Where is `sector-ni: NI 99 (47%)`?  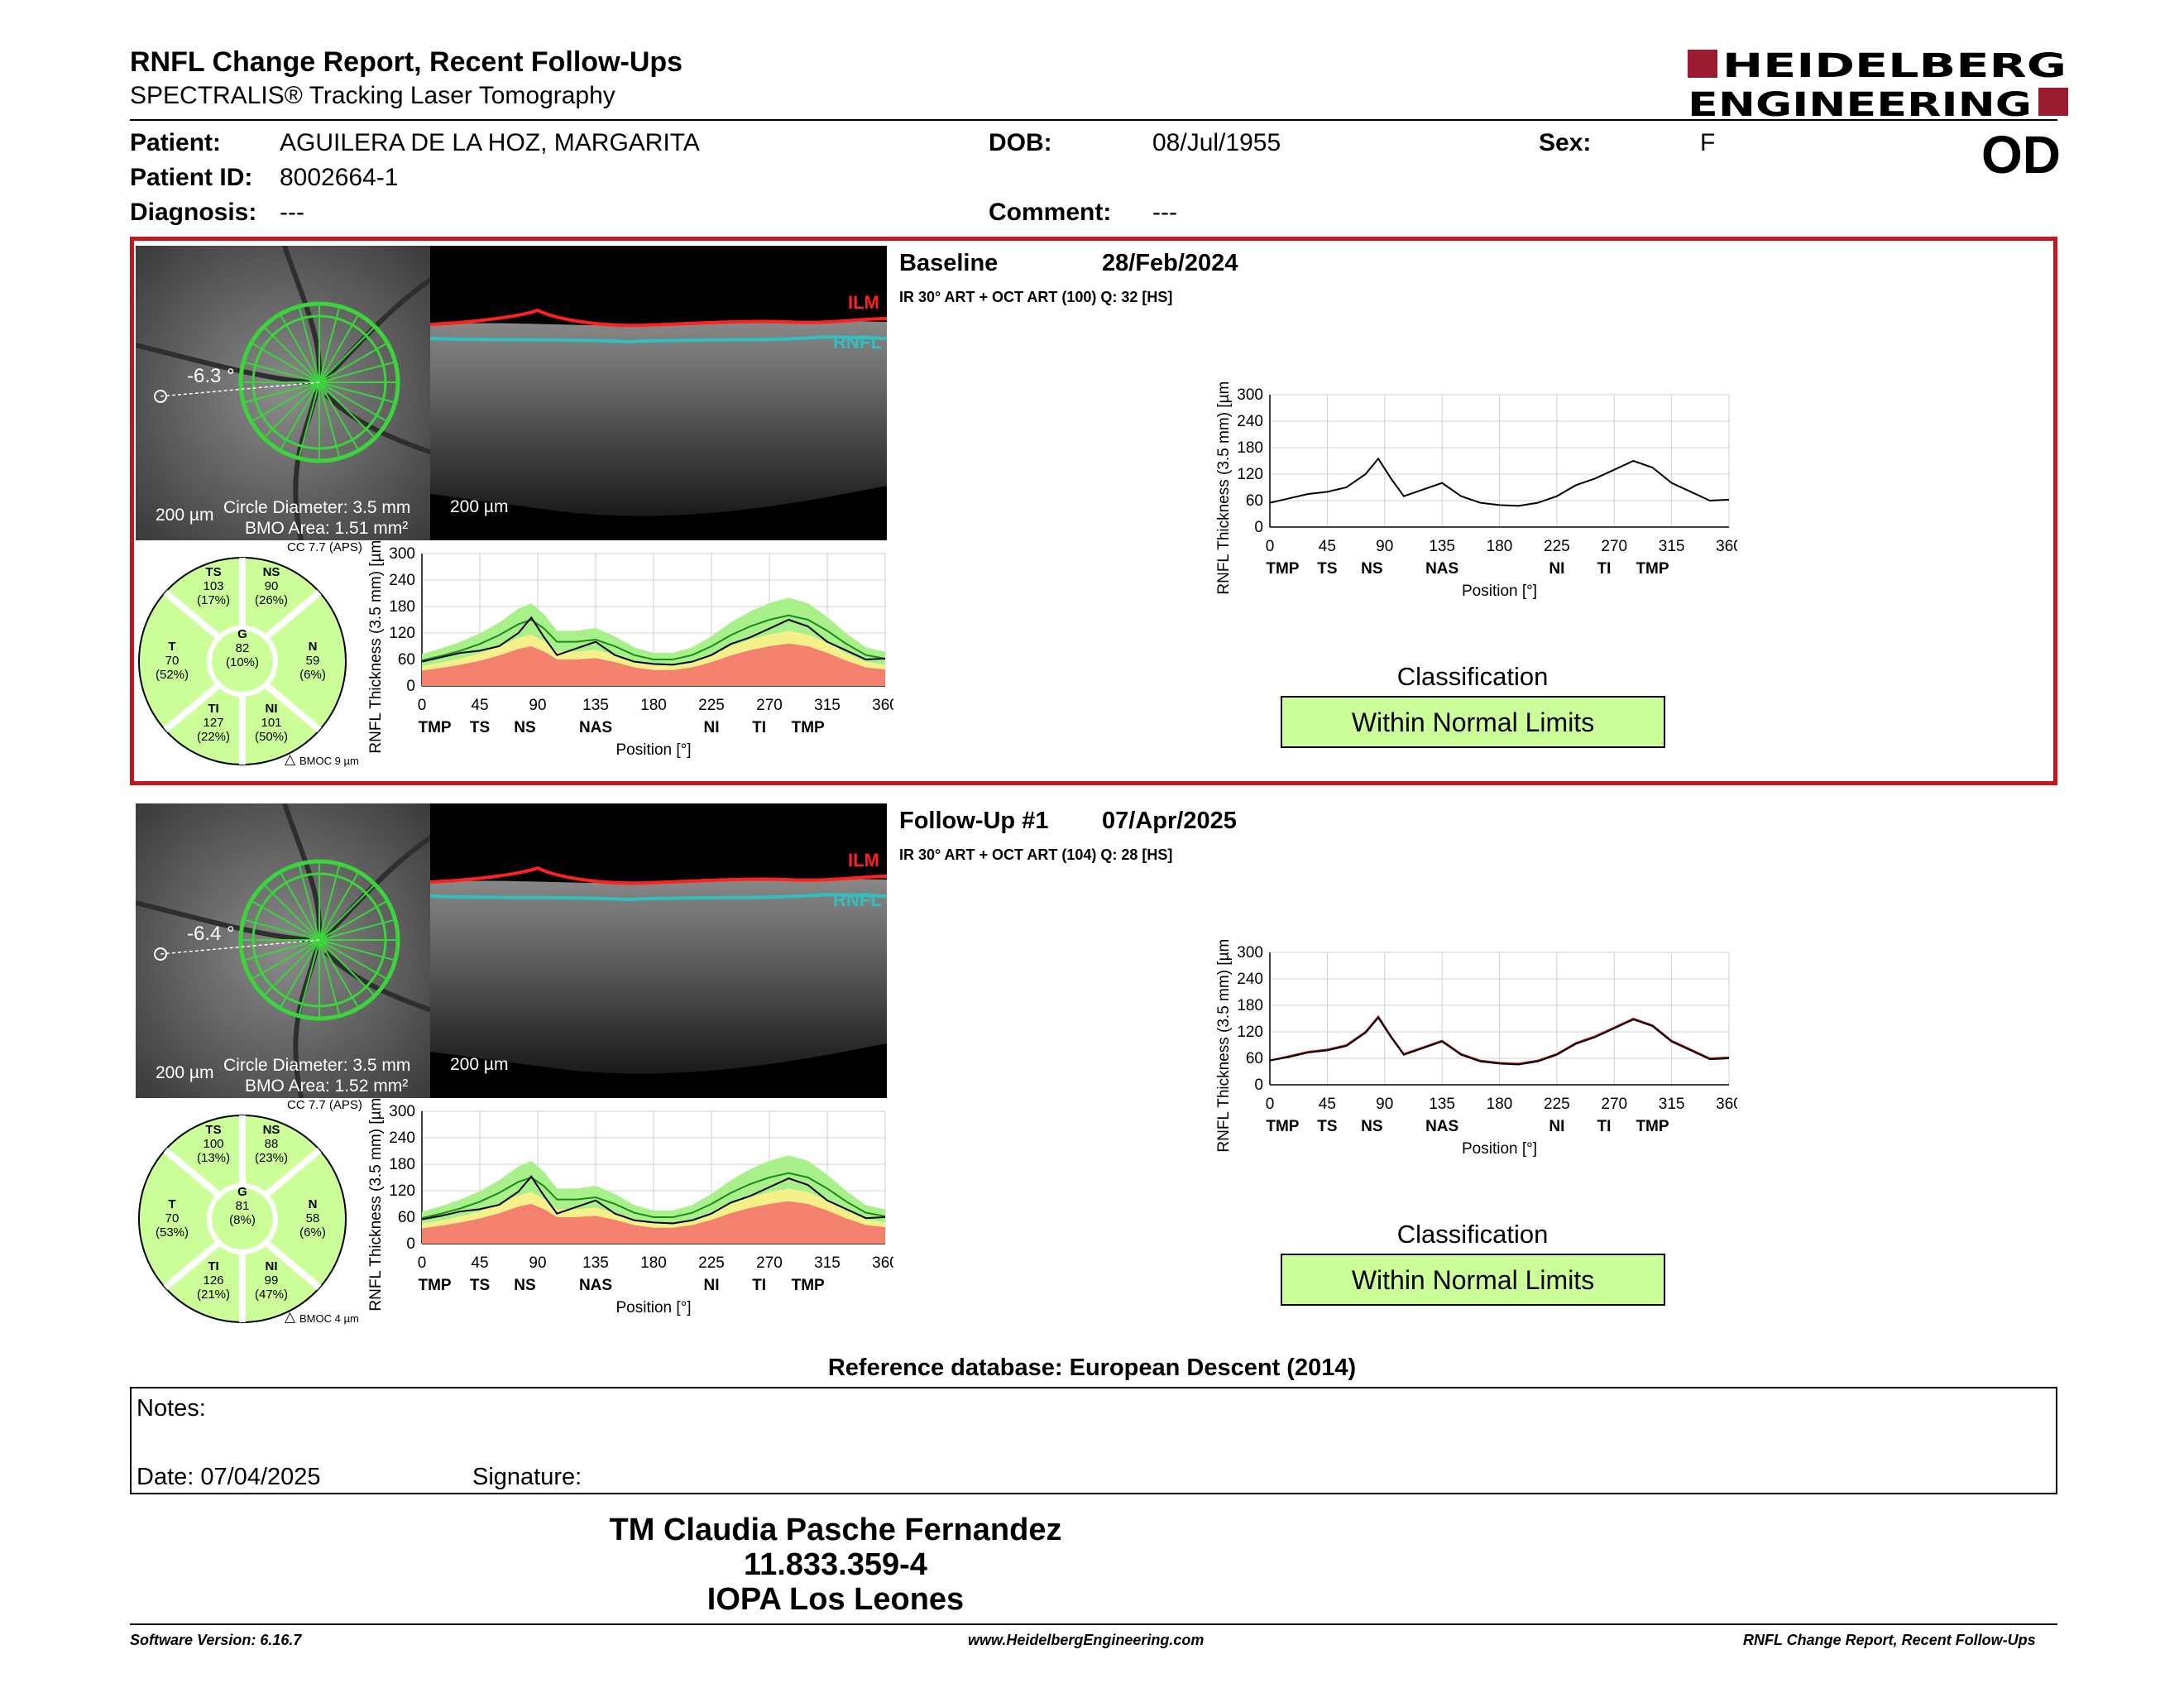
sector-ni: NI 99 (47%) is located at coordinates (271, 1280).